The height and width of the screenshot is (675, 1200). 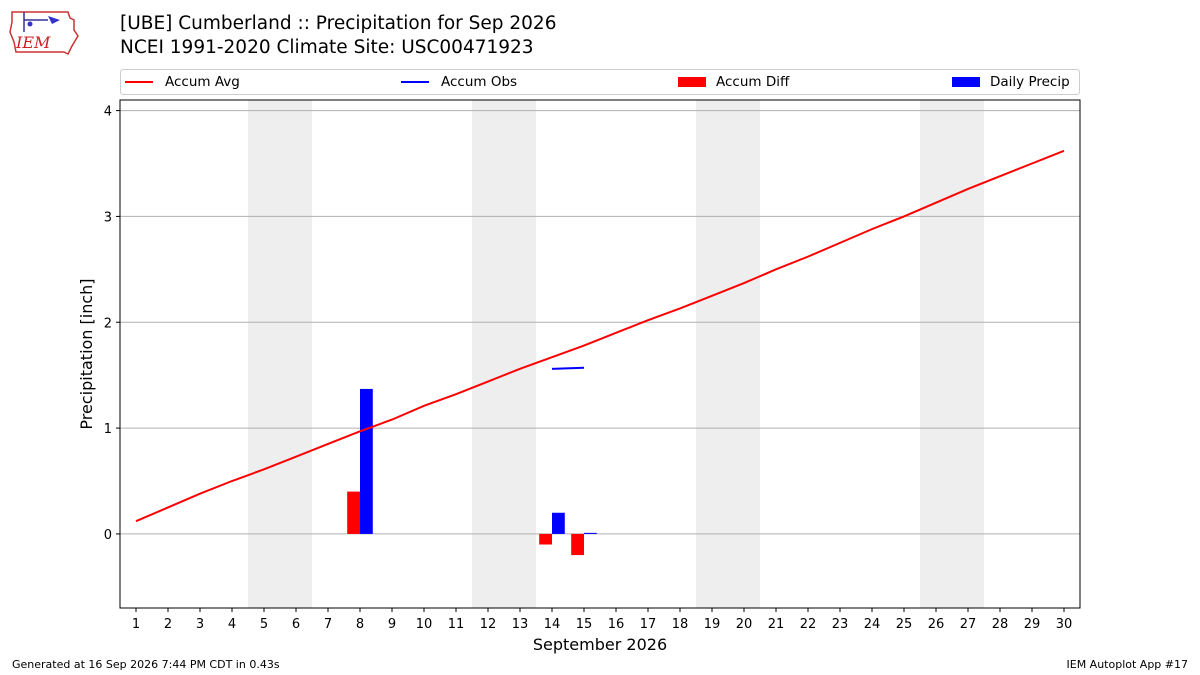 I want to click on x-tick-label: 18, so click(x=680, y=624).